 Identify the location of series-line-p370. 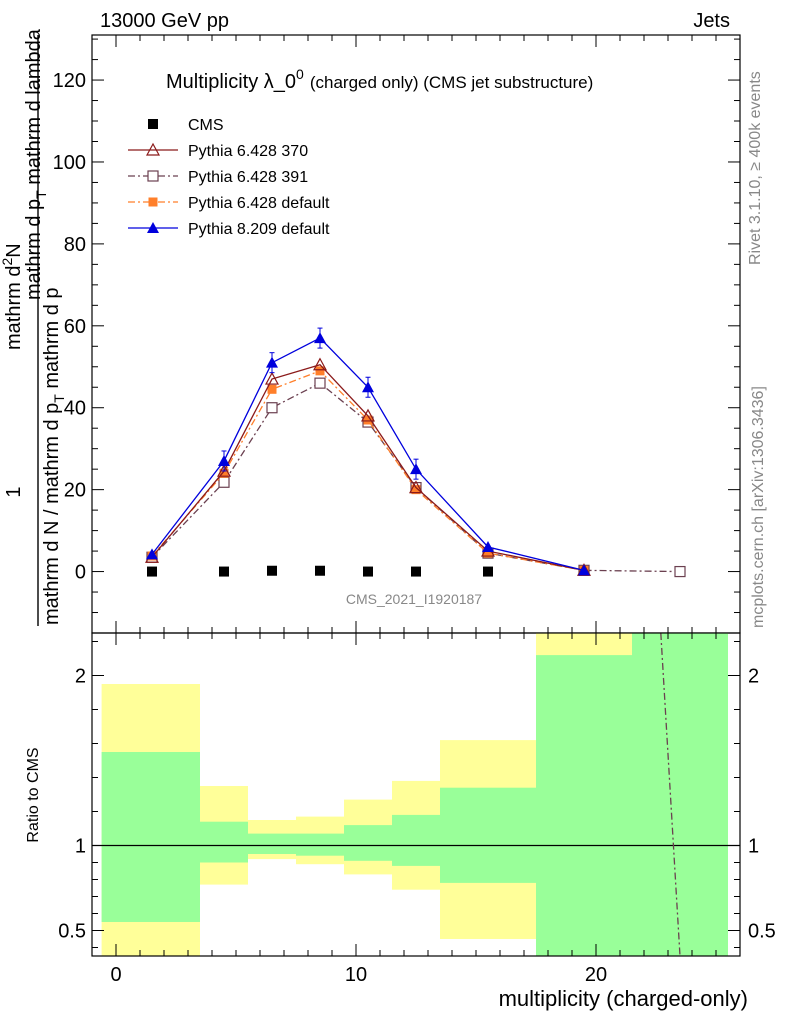
(368, 467).